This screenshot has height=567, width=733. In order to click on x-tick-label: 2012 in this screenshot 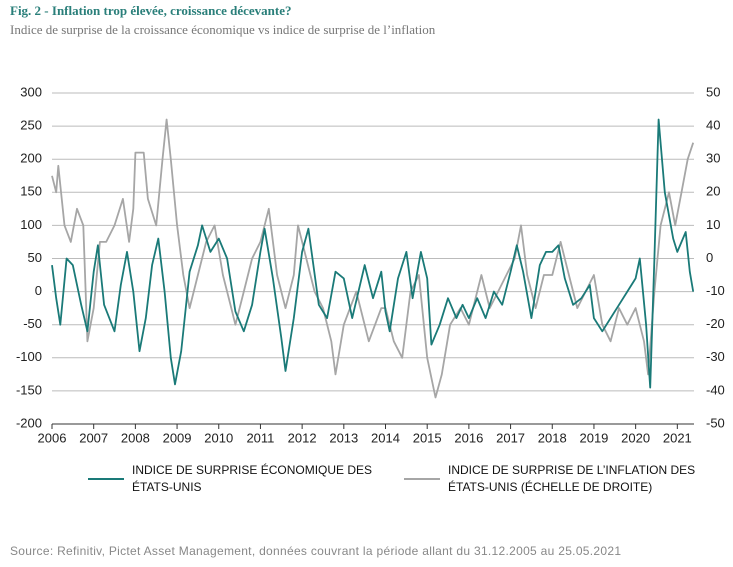, I will do `click(302, 437)`.